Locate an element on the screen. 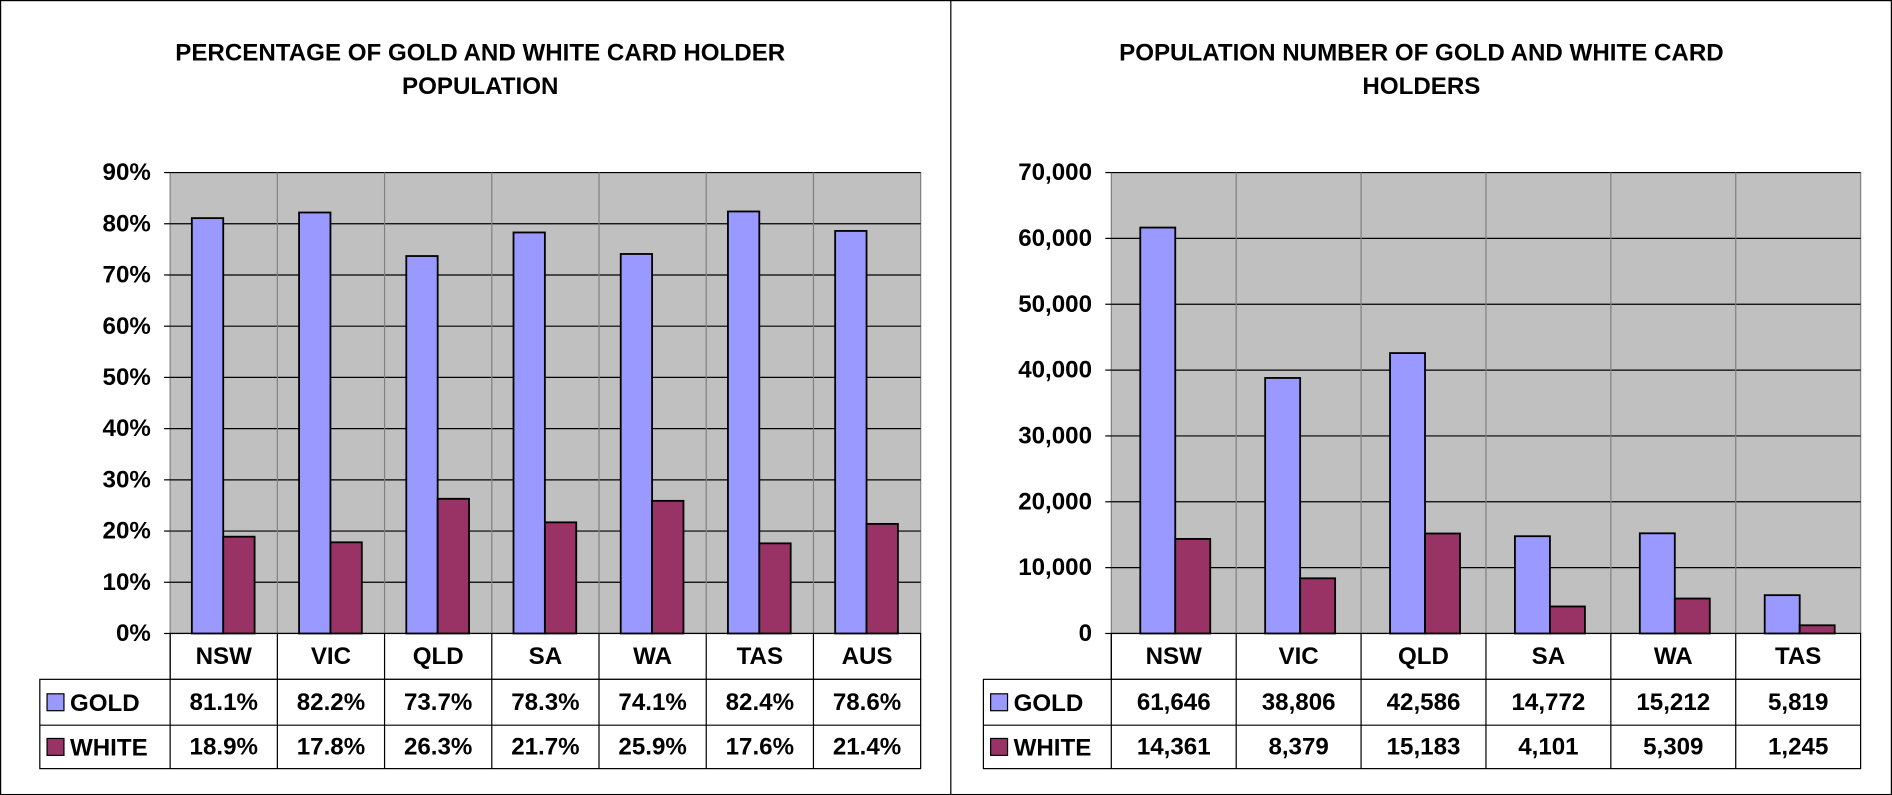 This screenshot has height=795, width=1892. data-label: 1,245 is located at coordinates (1798, 746).